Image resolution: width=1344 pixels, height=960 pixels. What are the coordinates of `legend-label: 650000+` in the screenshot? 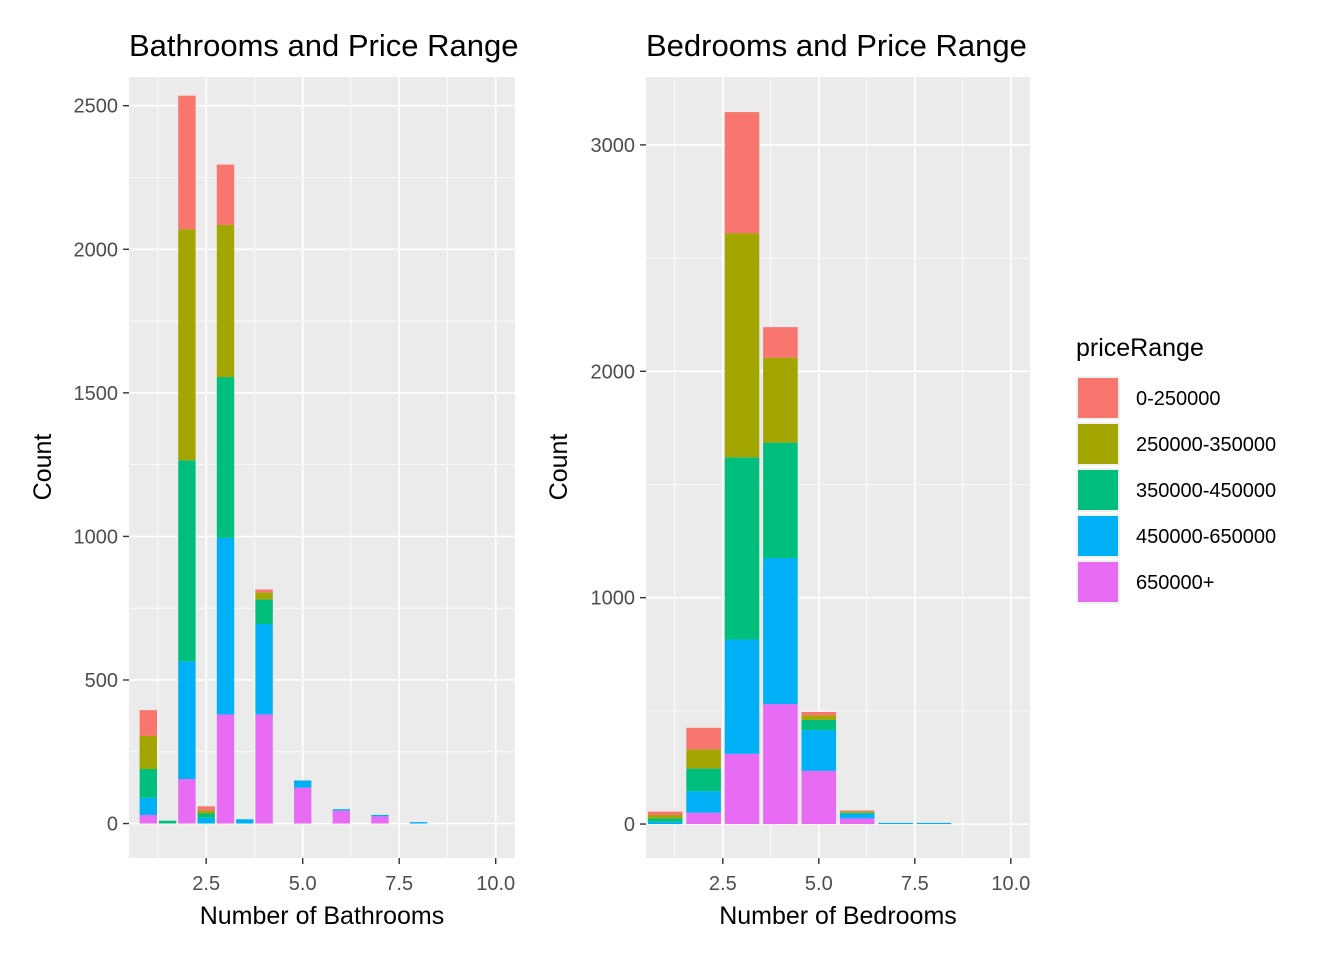 It's located at (1175, 583).